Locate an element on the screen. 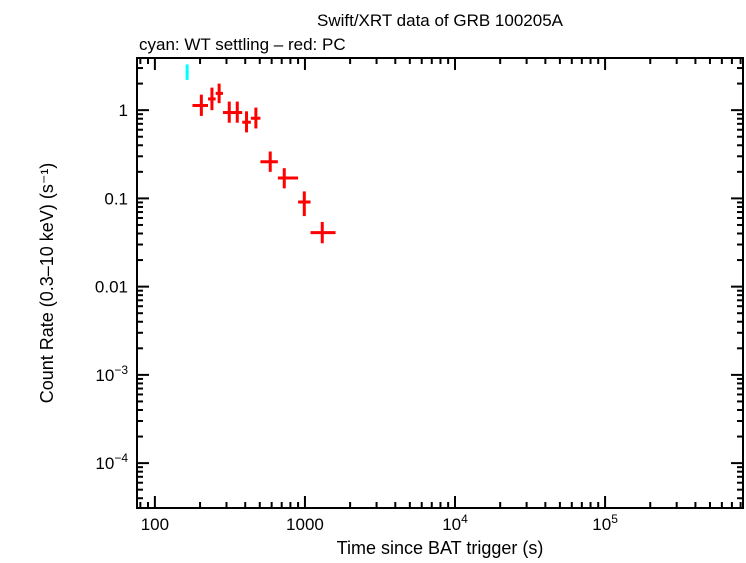 The image size is (746, 563). x-tick-label: 10⁴ is located at coordinates (455, 523).